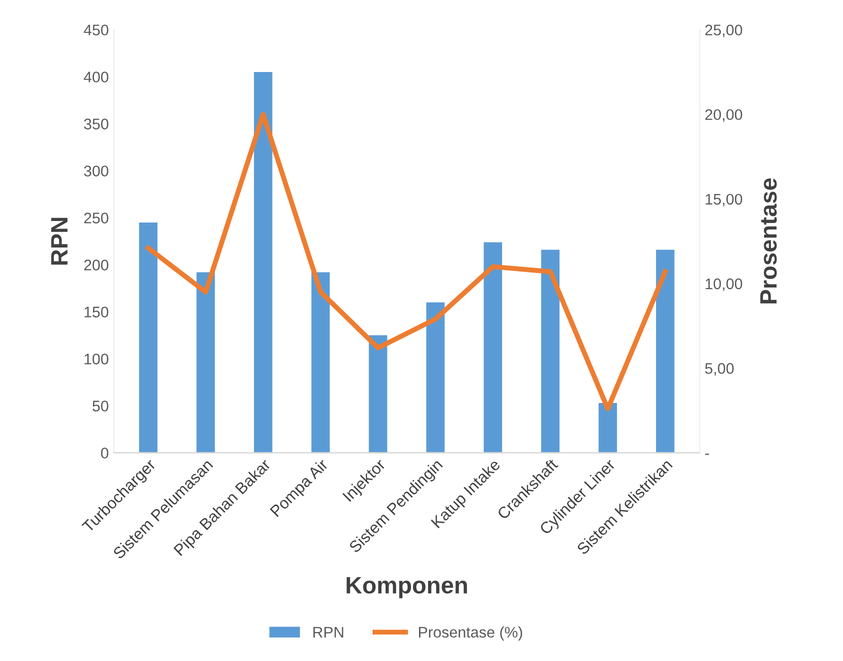 This screenshot has width=843, height=661. Describe the element at coordinates (96, 312) in the screenshot. I see `y-tick-label: 150` at that location.